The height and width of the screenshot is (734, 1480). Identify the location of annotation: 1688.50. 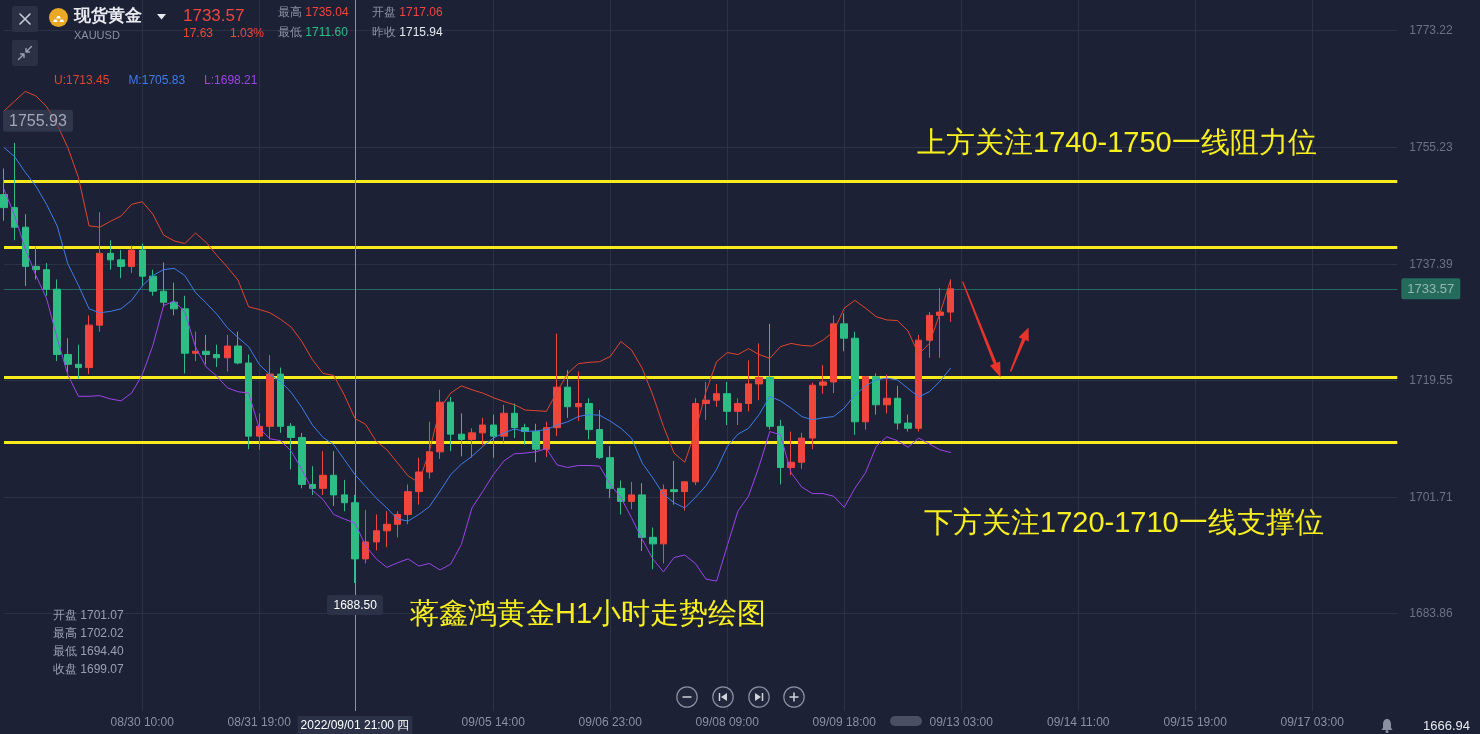
(355, 605).